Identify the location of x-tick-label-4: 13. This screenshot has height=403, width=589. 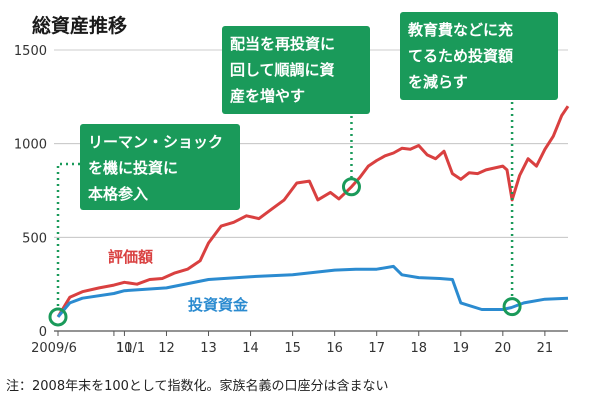
(208, 348).